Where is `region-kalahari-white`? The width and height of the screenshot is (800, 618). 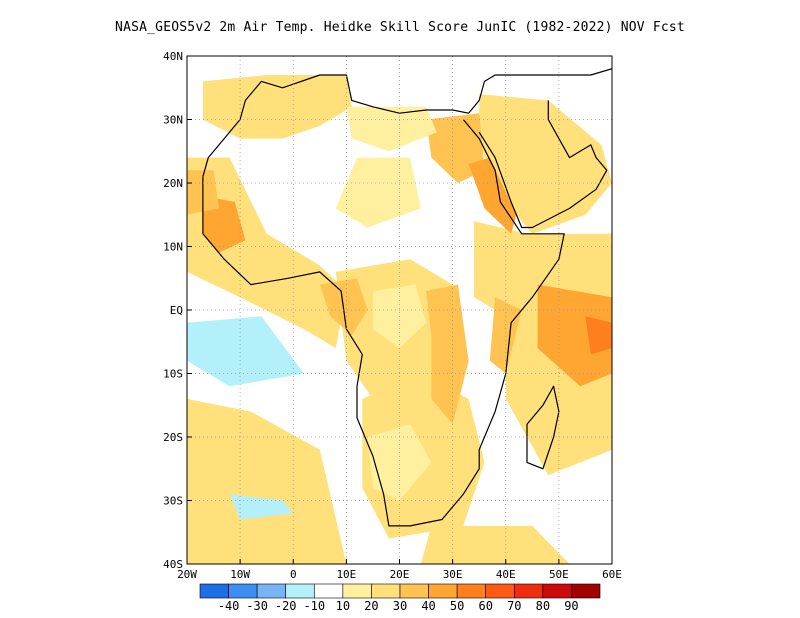 region-kalahari-white is located at coordinates (399, 462).